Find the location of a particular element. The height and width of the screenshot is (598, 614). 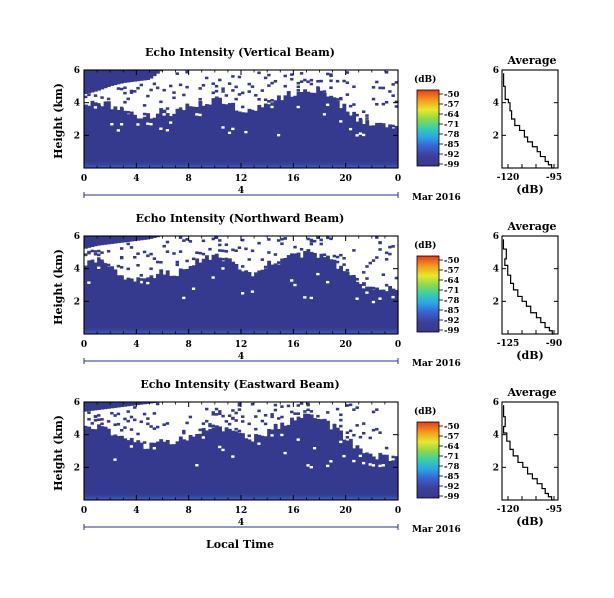

colorbar-tick-label: -85 is located at coordinates (451, 311).